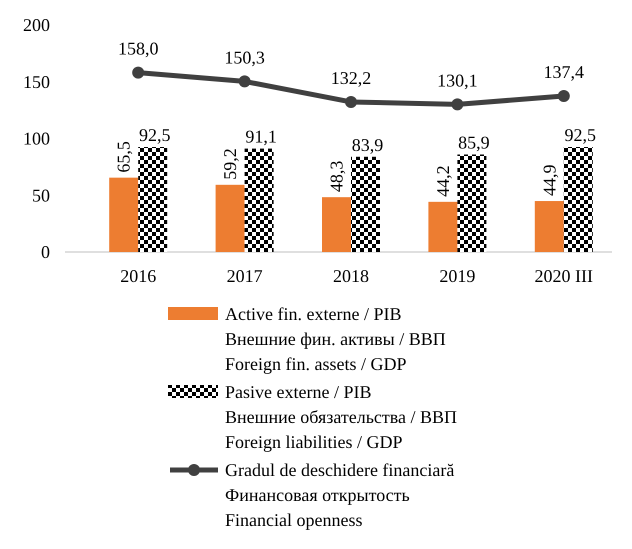 Image resolution: width=632 pixels, height=549 pixels. I want to click on x-tick-label: 2017, so click(244, 276).